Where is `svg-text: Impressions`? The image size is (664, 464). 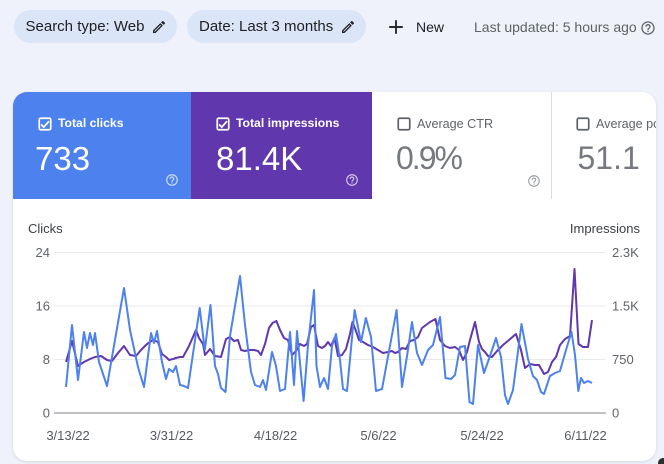
svg-text: Impressions is located at coordinates (605, 228).